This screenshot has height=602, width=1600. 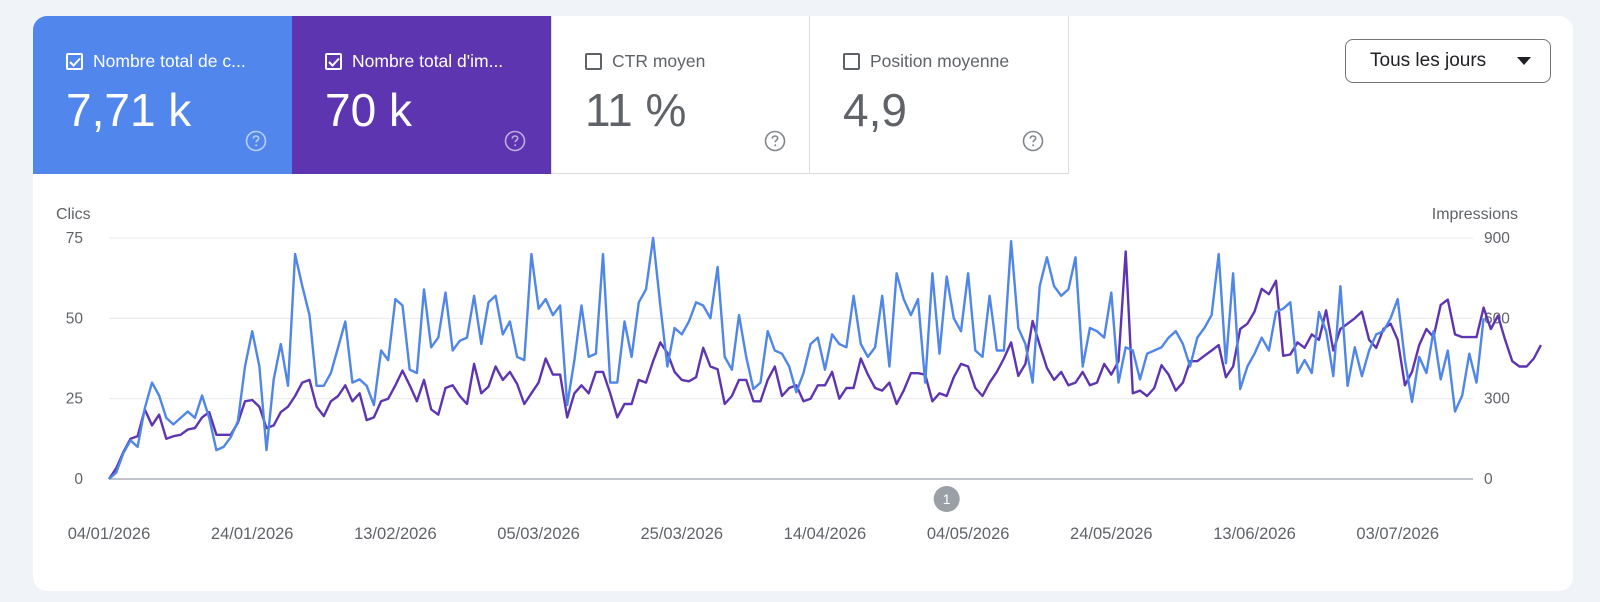 I want to click on annotation-label: 1, so click(x=947, y=499).